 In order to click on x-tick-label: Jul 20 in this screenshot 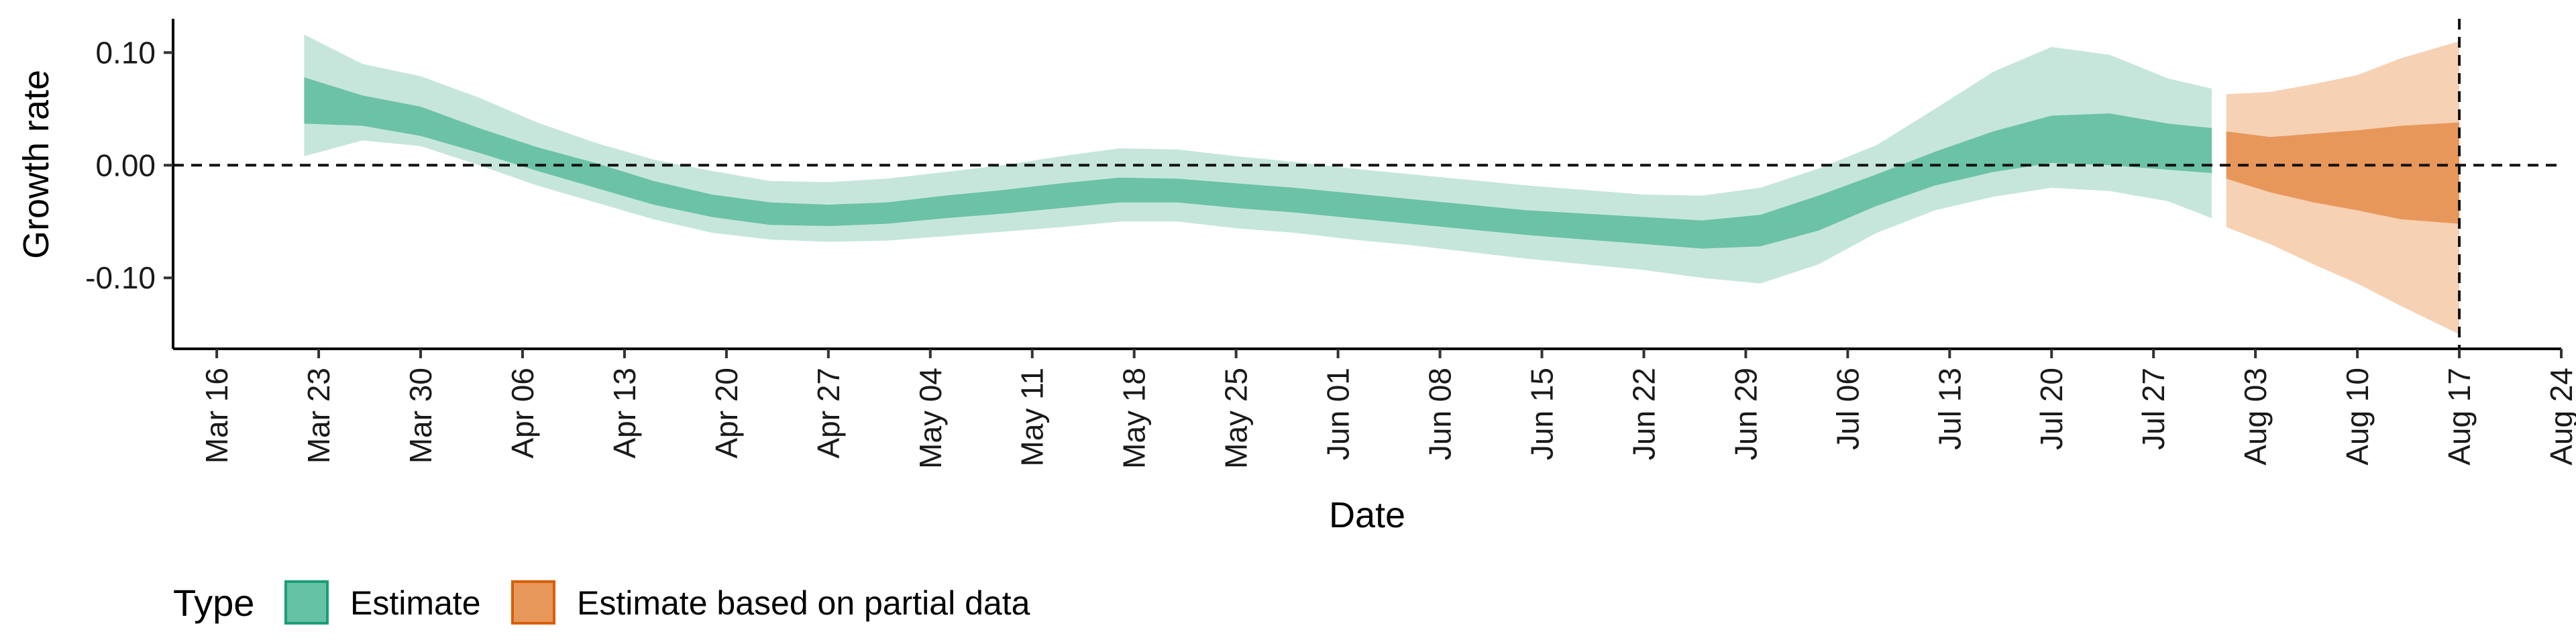, I will do `click(2051, 409)`.